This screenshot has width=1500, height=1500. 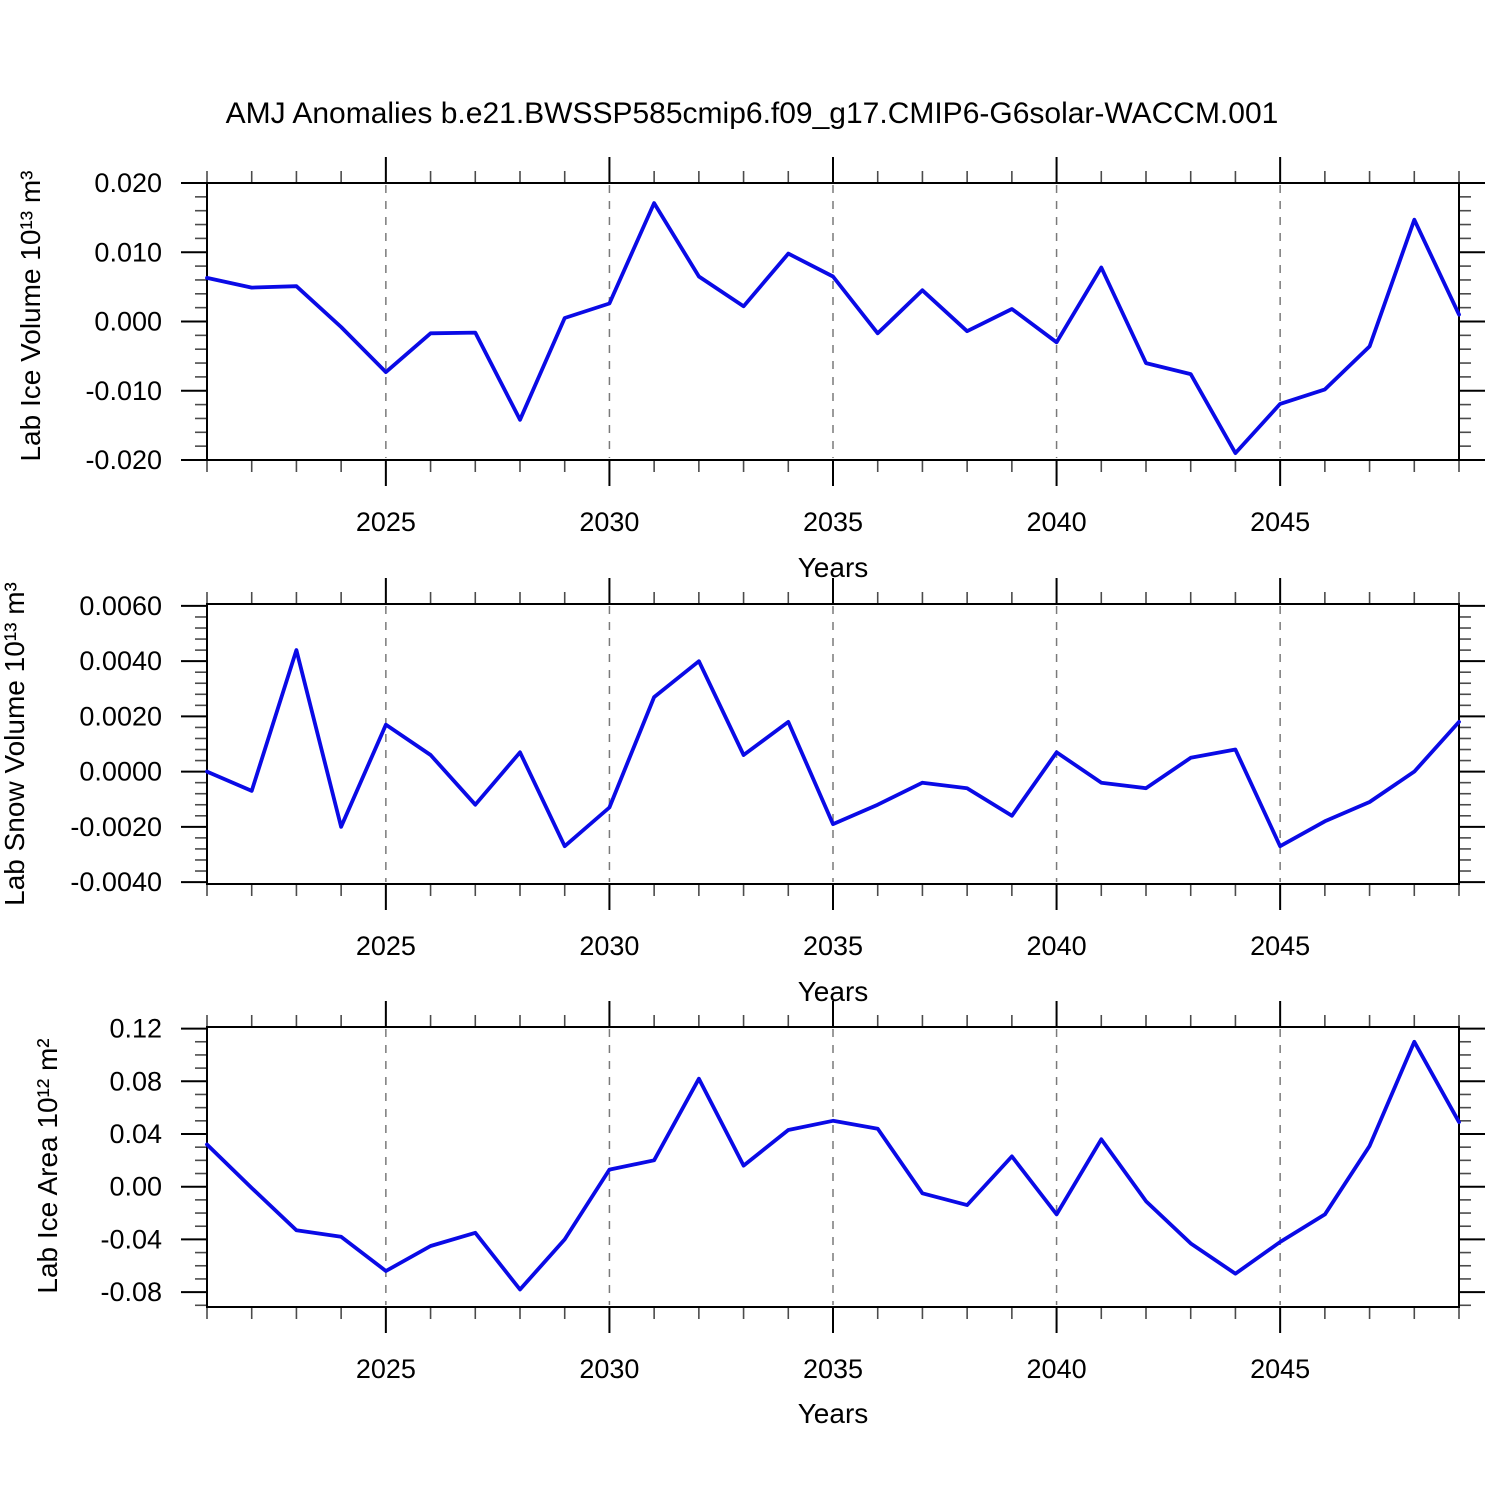 I want to click on y-tick-label: 0.020, so click(x=128, y=183).